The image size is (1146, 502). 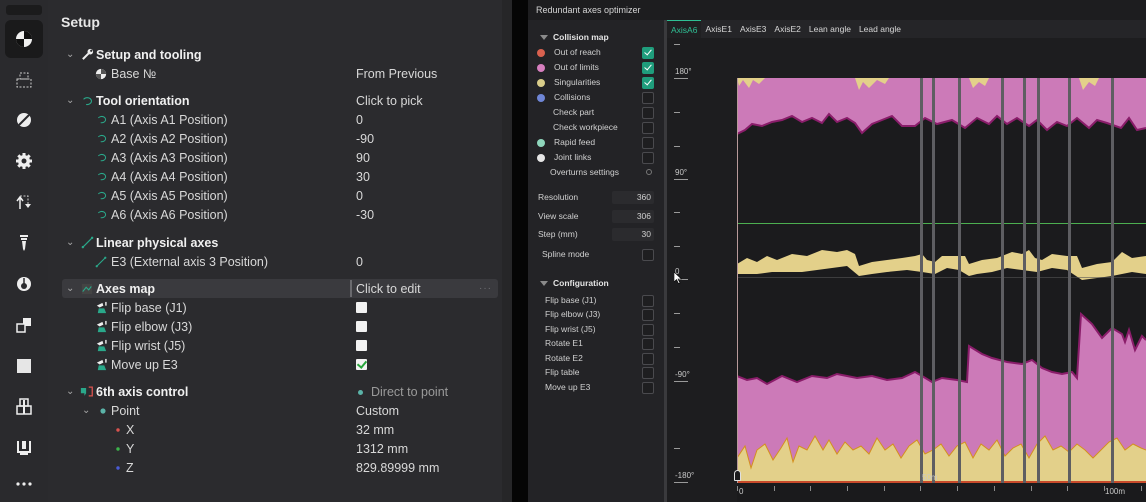 I want to click on resolution-input: 360, so click(x=633, y=197).